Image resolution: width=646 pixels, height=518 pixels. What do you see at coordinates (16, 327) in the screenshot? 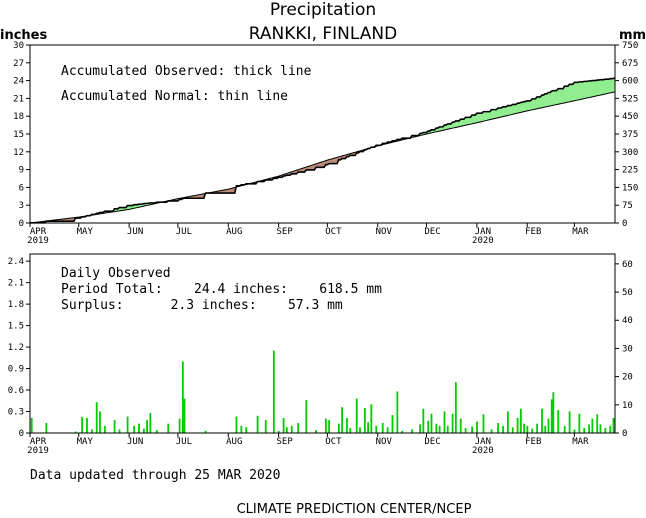
I see `bottom-left-tick-label: 1.5` at bounding box center [16, 327].